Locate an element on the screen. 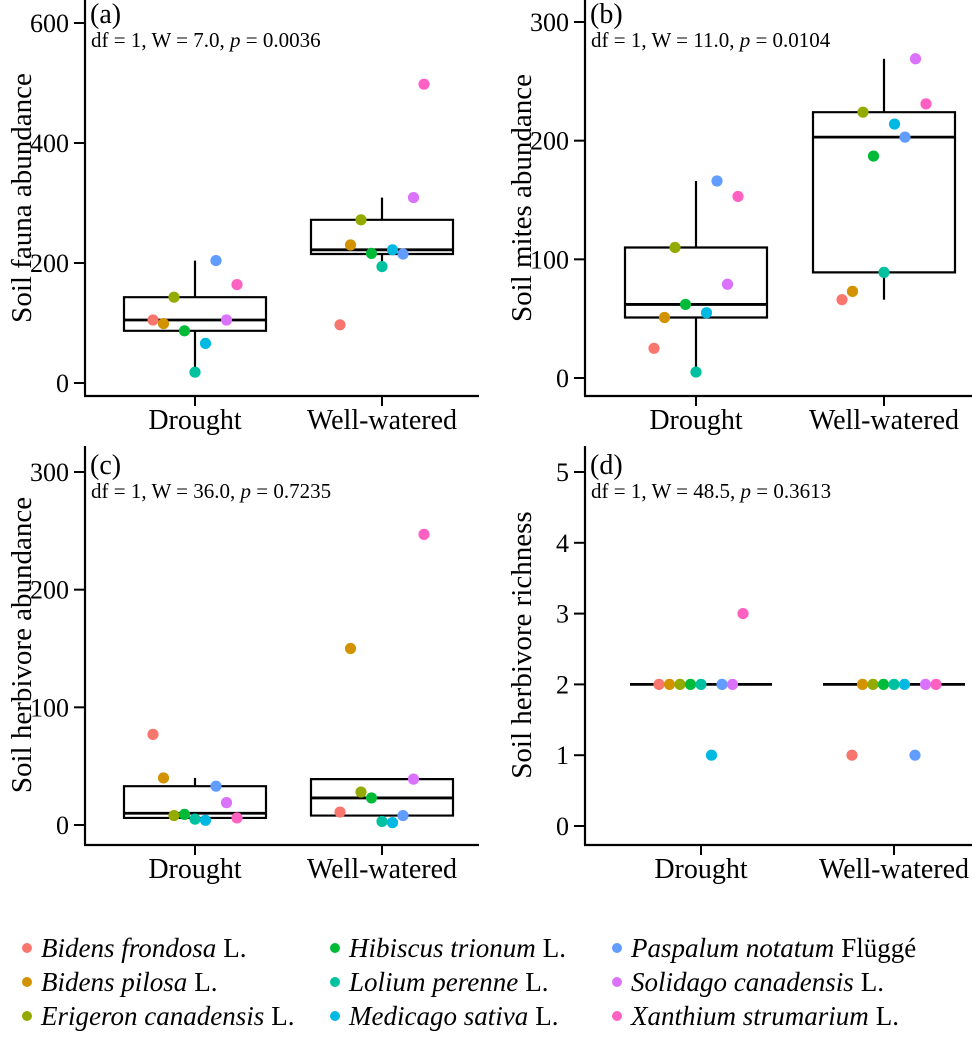  panel-label: (d) is located at coordinates (606, 465).